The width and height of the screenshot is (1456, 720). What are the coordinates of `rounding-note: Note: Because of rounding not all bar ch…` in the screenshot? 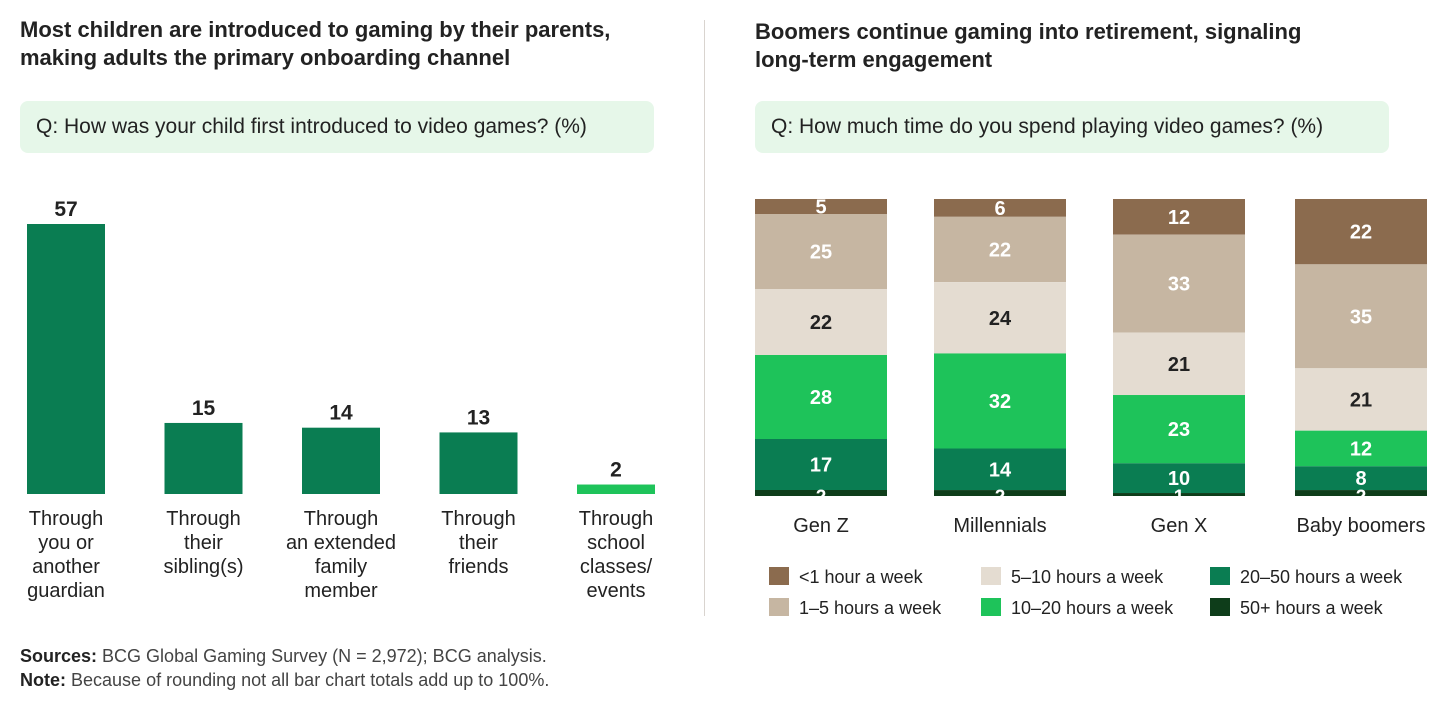 It's located at (284, 680).